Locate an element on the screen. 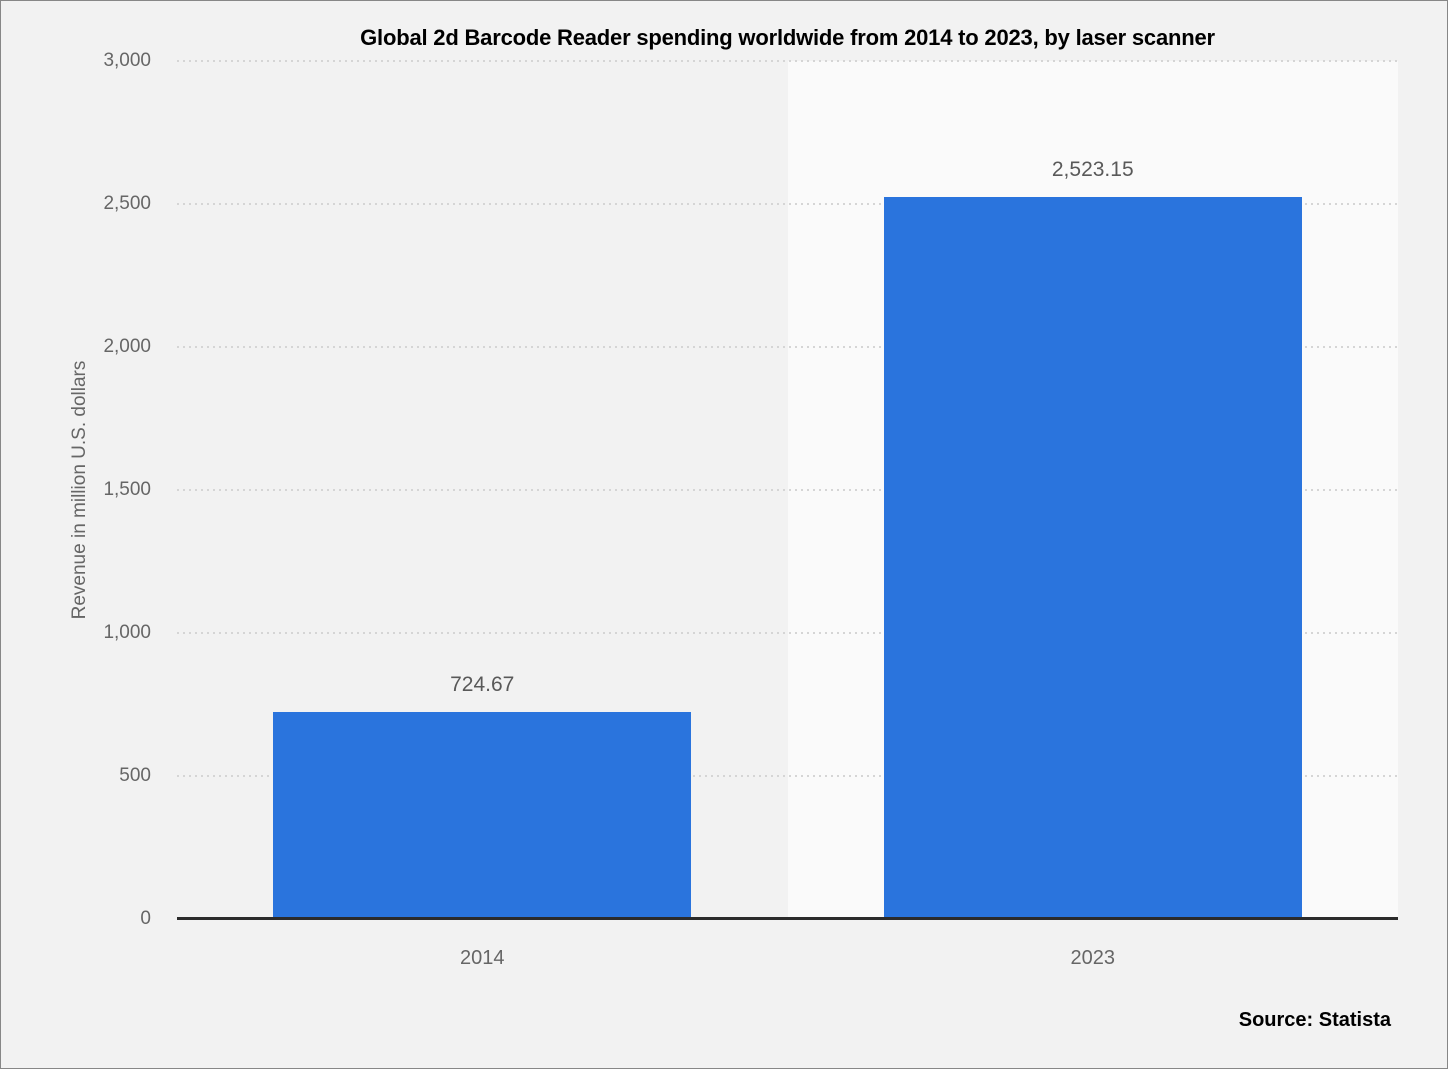 Image resolution: width=1448 pixels, height=1069 pixels. source-credit: Source: Statista is located at coordinates (1314, 1020).